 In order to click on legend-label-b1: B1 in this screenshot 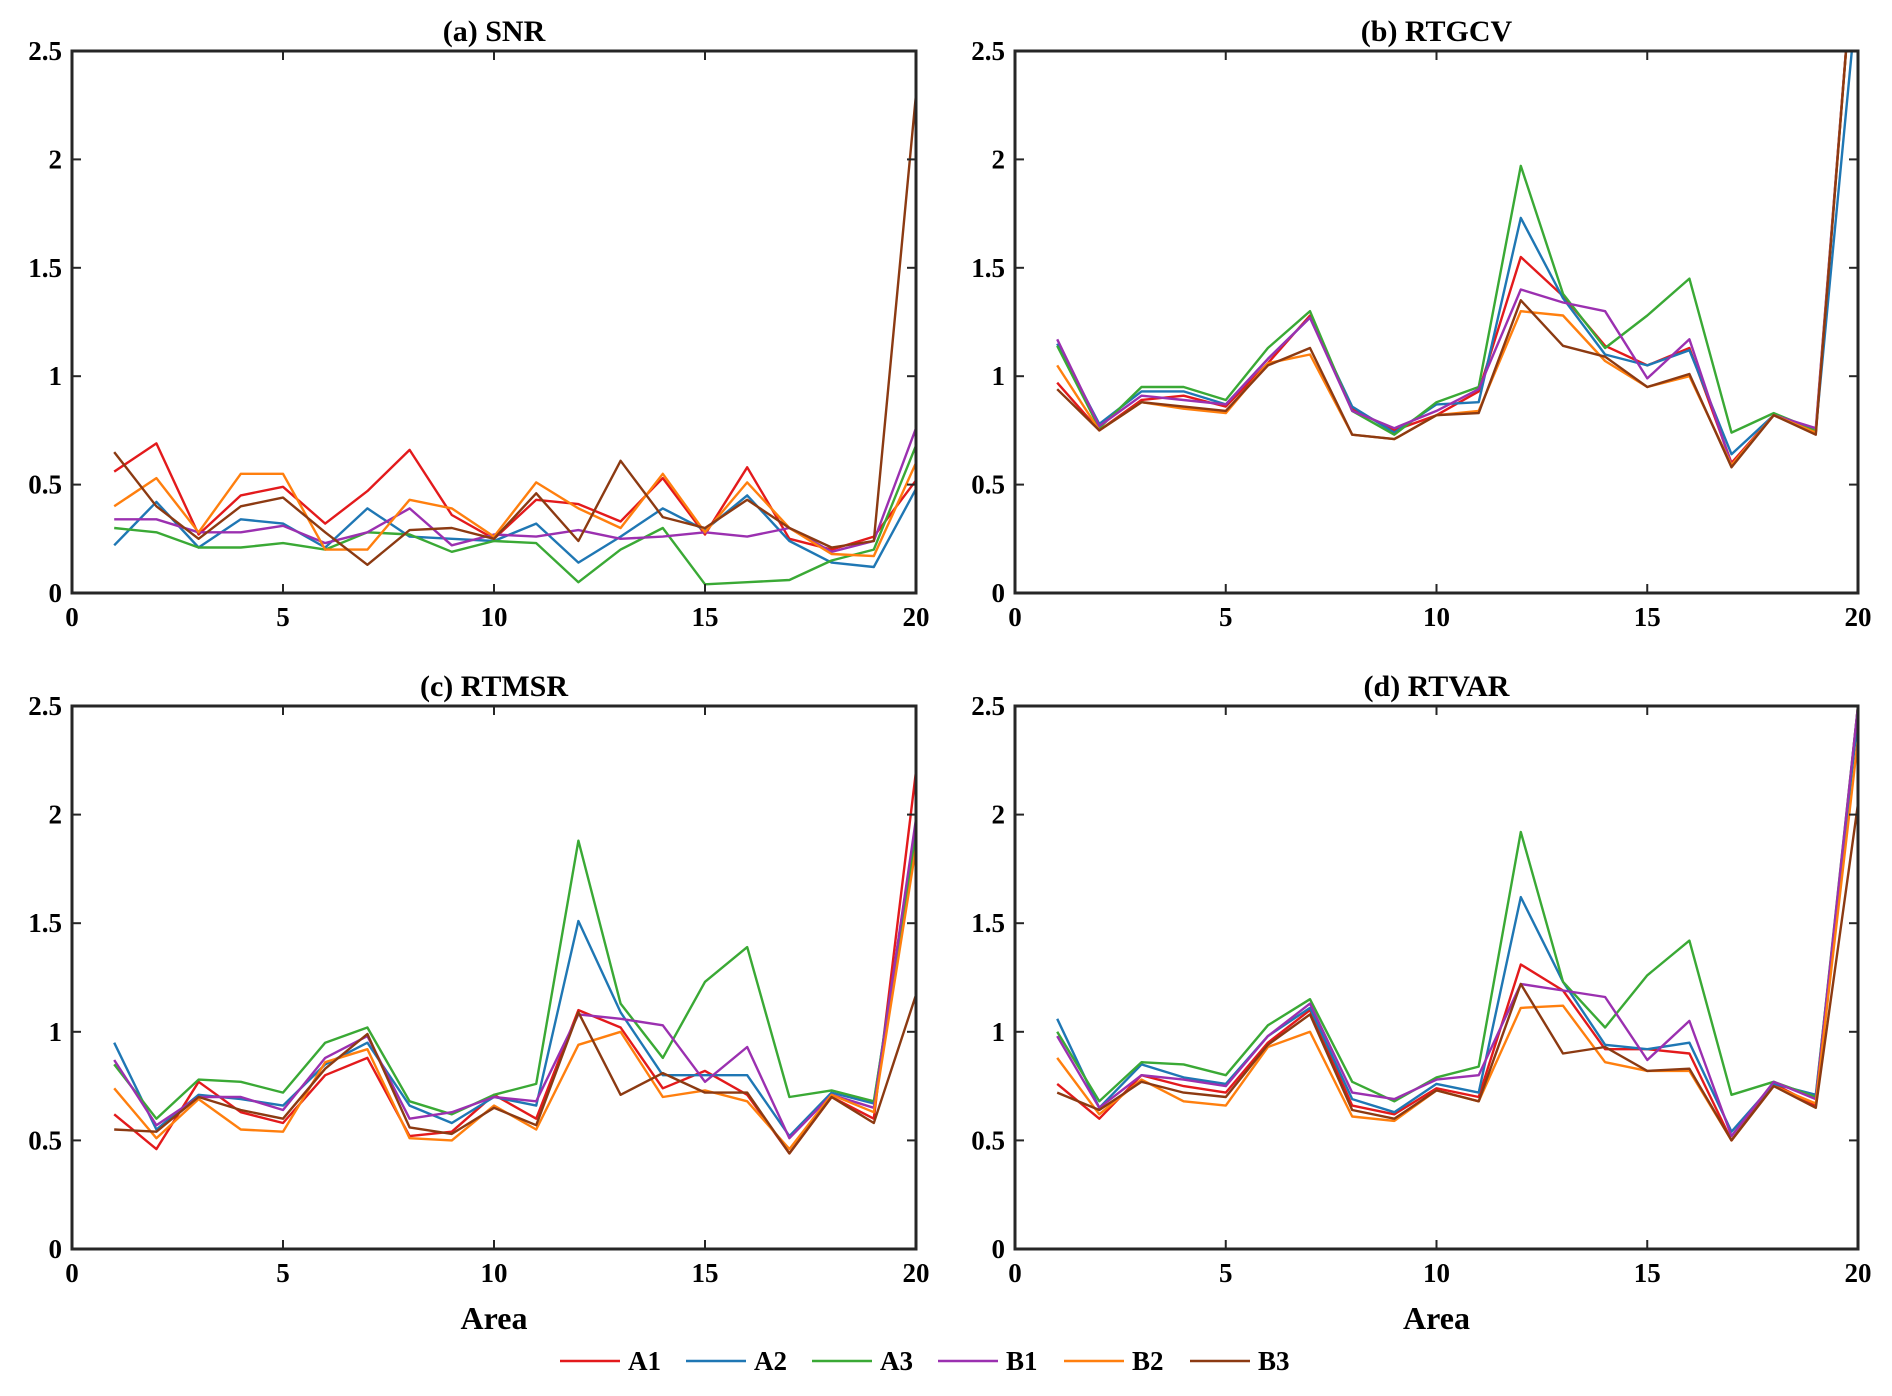, I will do `click(1022, 1361)`.